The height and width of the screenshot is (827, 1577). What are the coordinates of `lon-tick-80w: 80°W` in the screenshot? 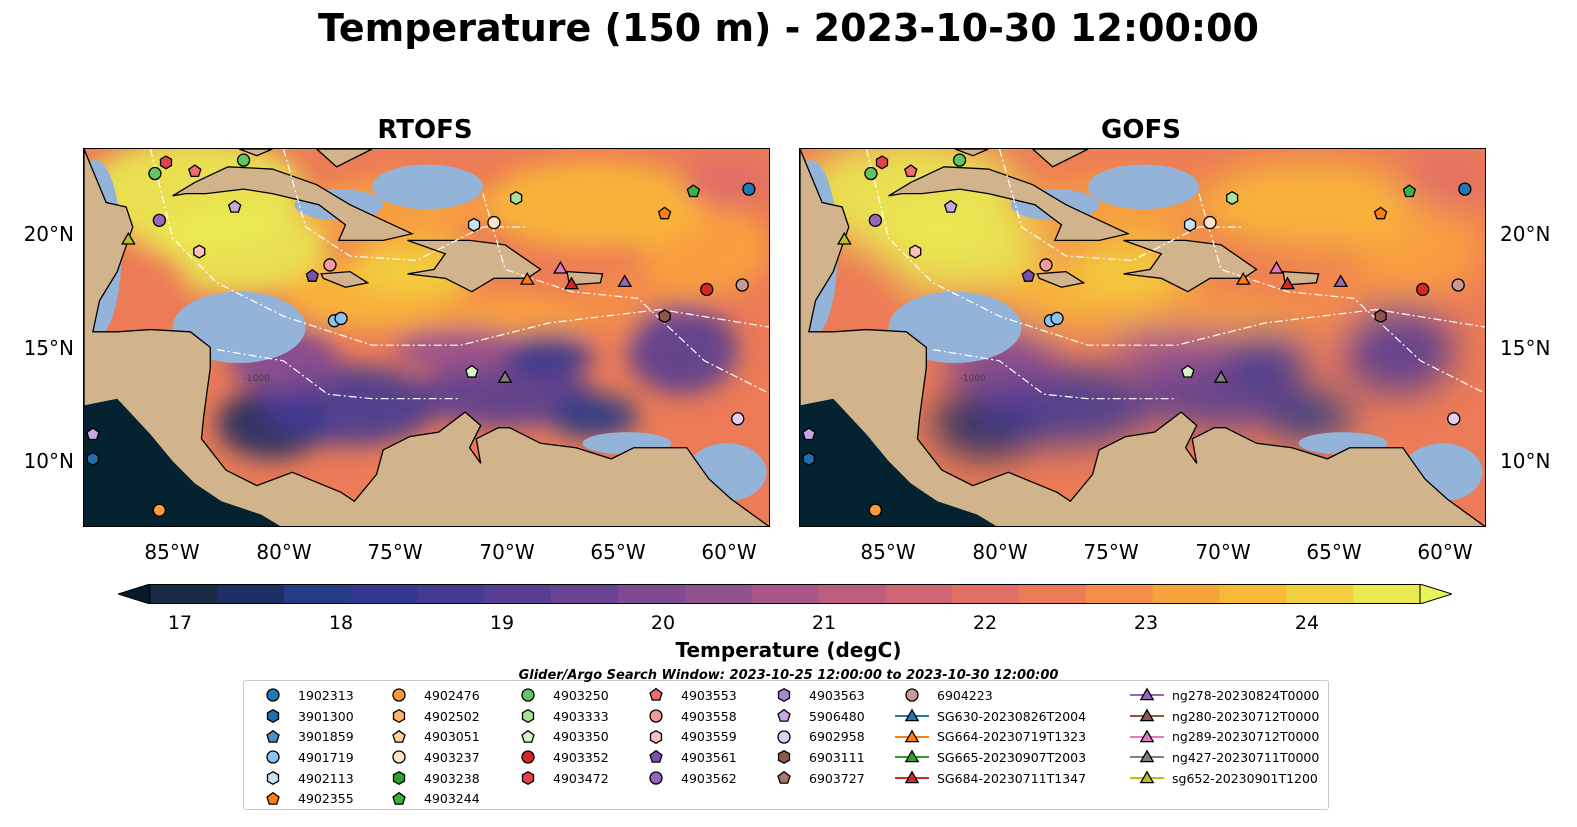 It's located at (284, 552).